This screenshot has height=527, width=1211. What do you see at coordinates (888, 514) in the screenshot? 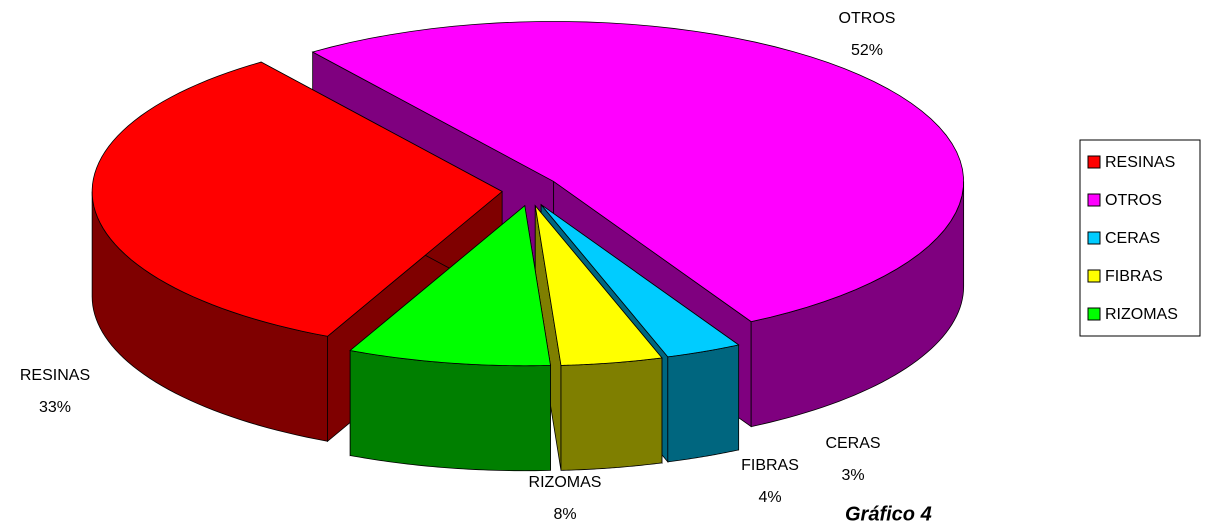
I see `caption: Gráfico 4` at bounding box center [888, 514].